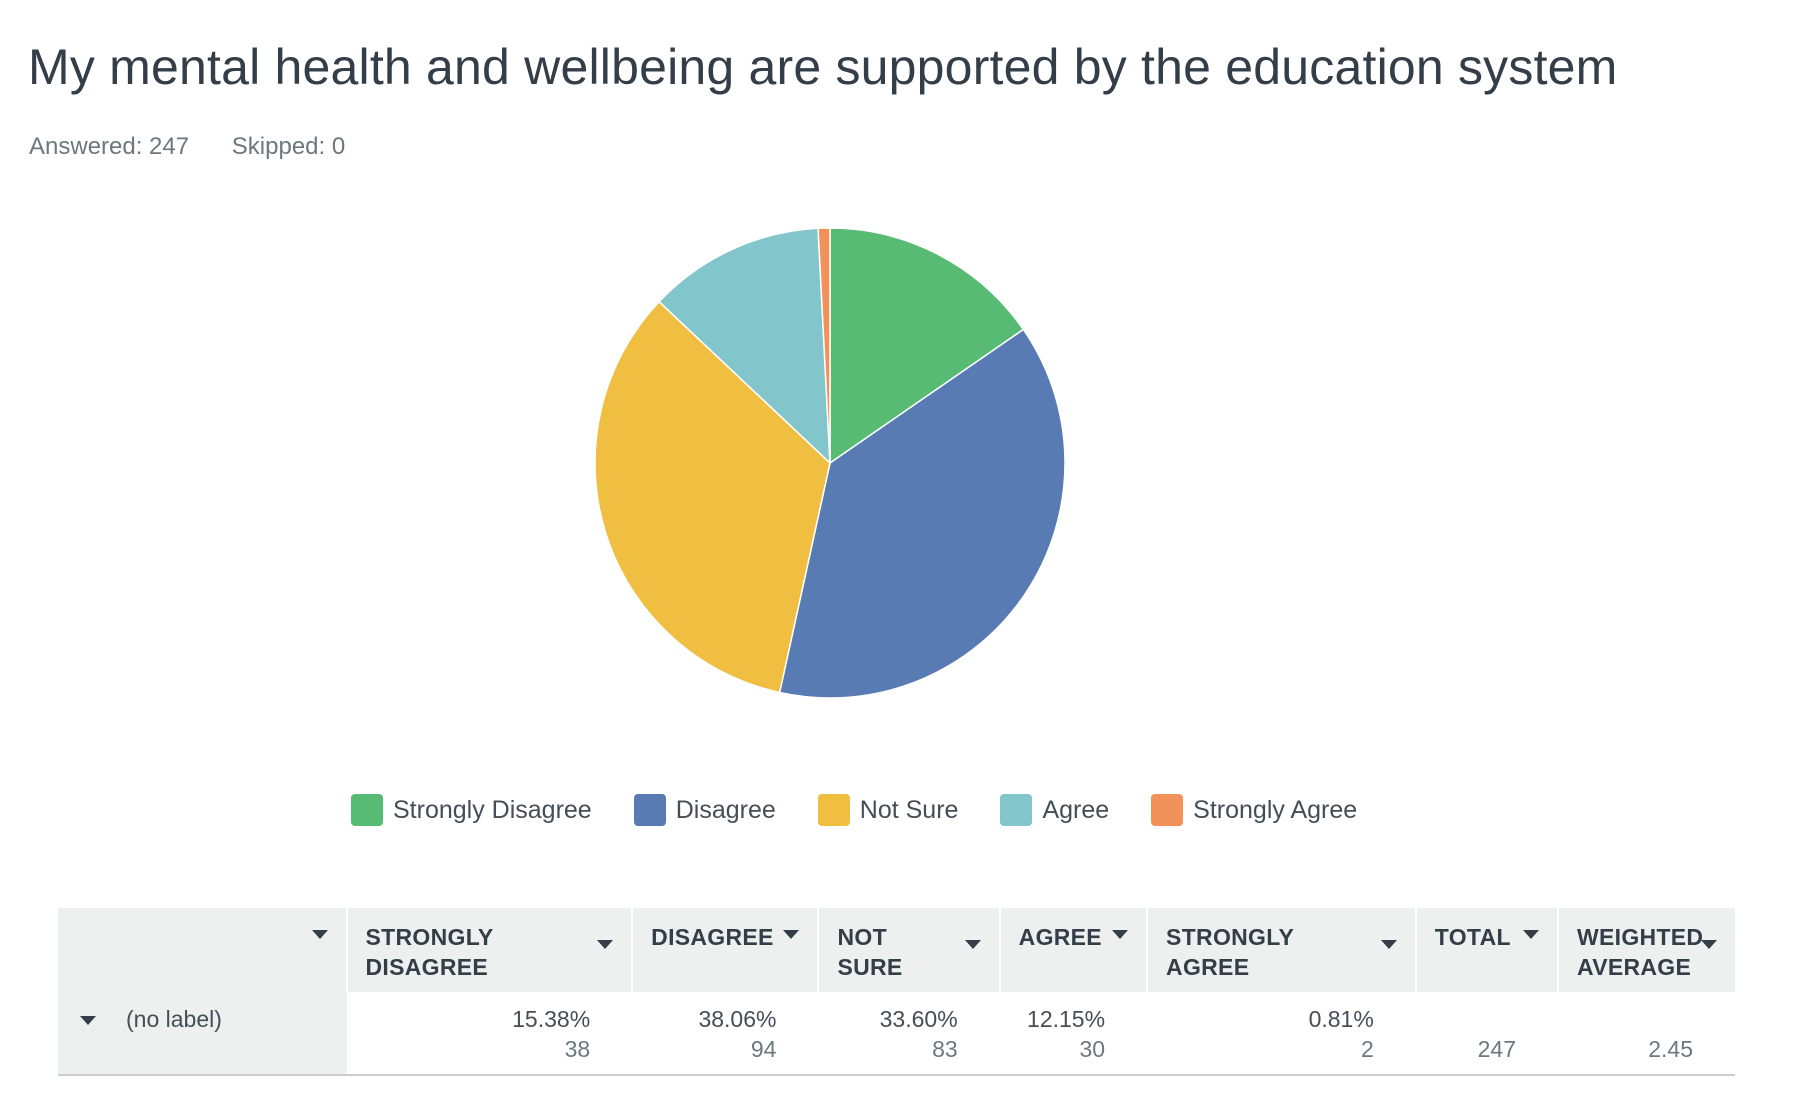  Describe the element at coordinates (1282, 950) in the screenshot. I see `column-header-strongly-agree: STRONGLY AGREE` at that location.